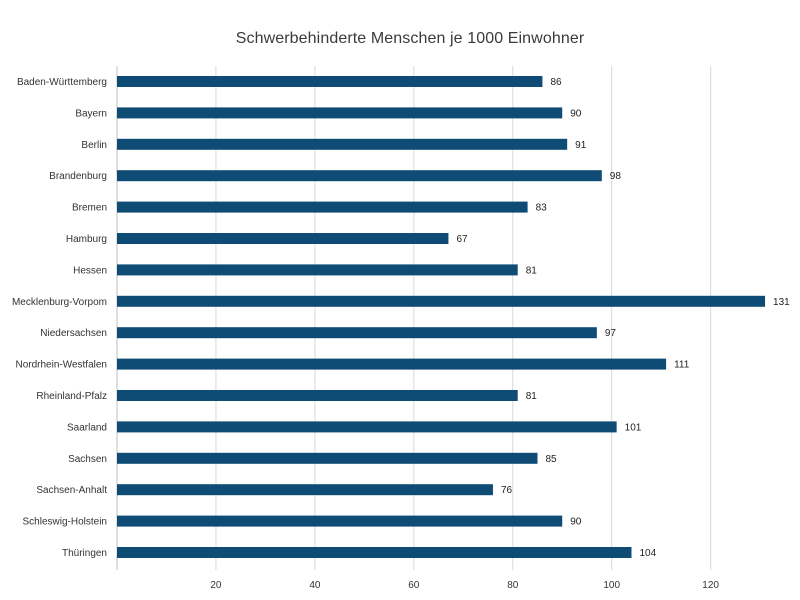 This screenshot has width=800, height=600. Describe the element at coordinates (462, 239) in the screenshot. I see `data-label: 67` at that location.